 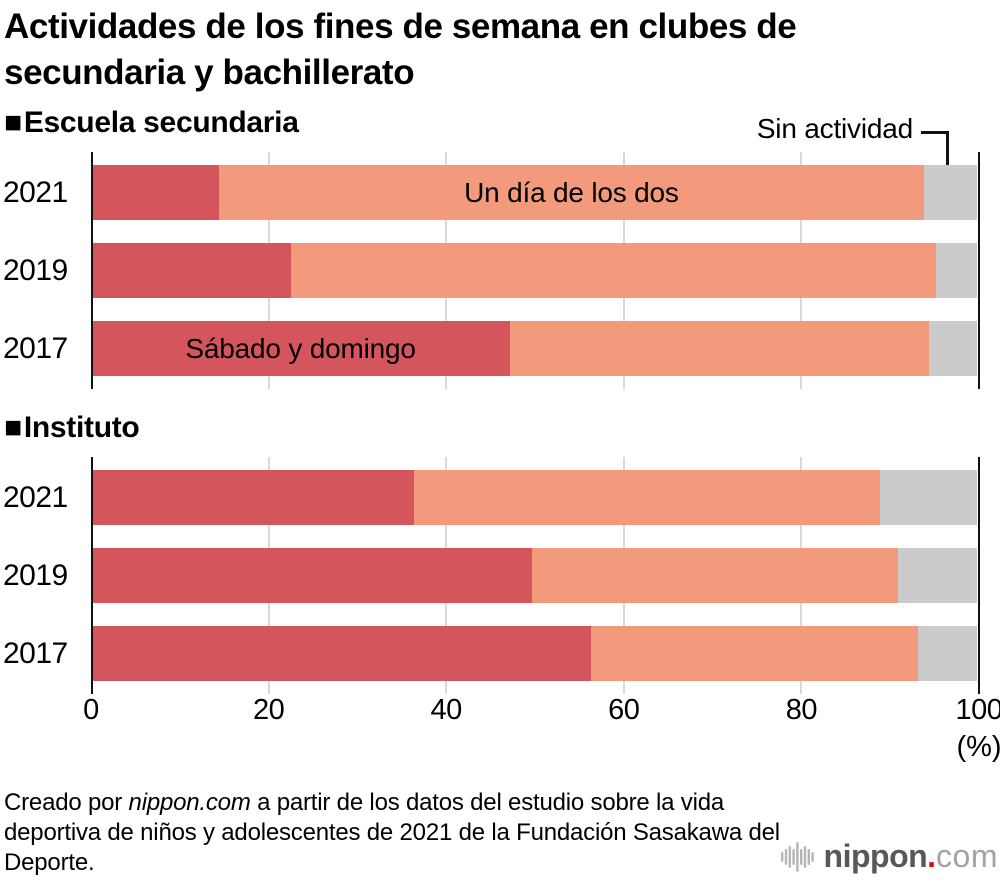 I want to click on callout-line-horizontal, so click(x=934, y=132).